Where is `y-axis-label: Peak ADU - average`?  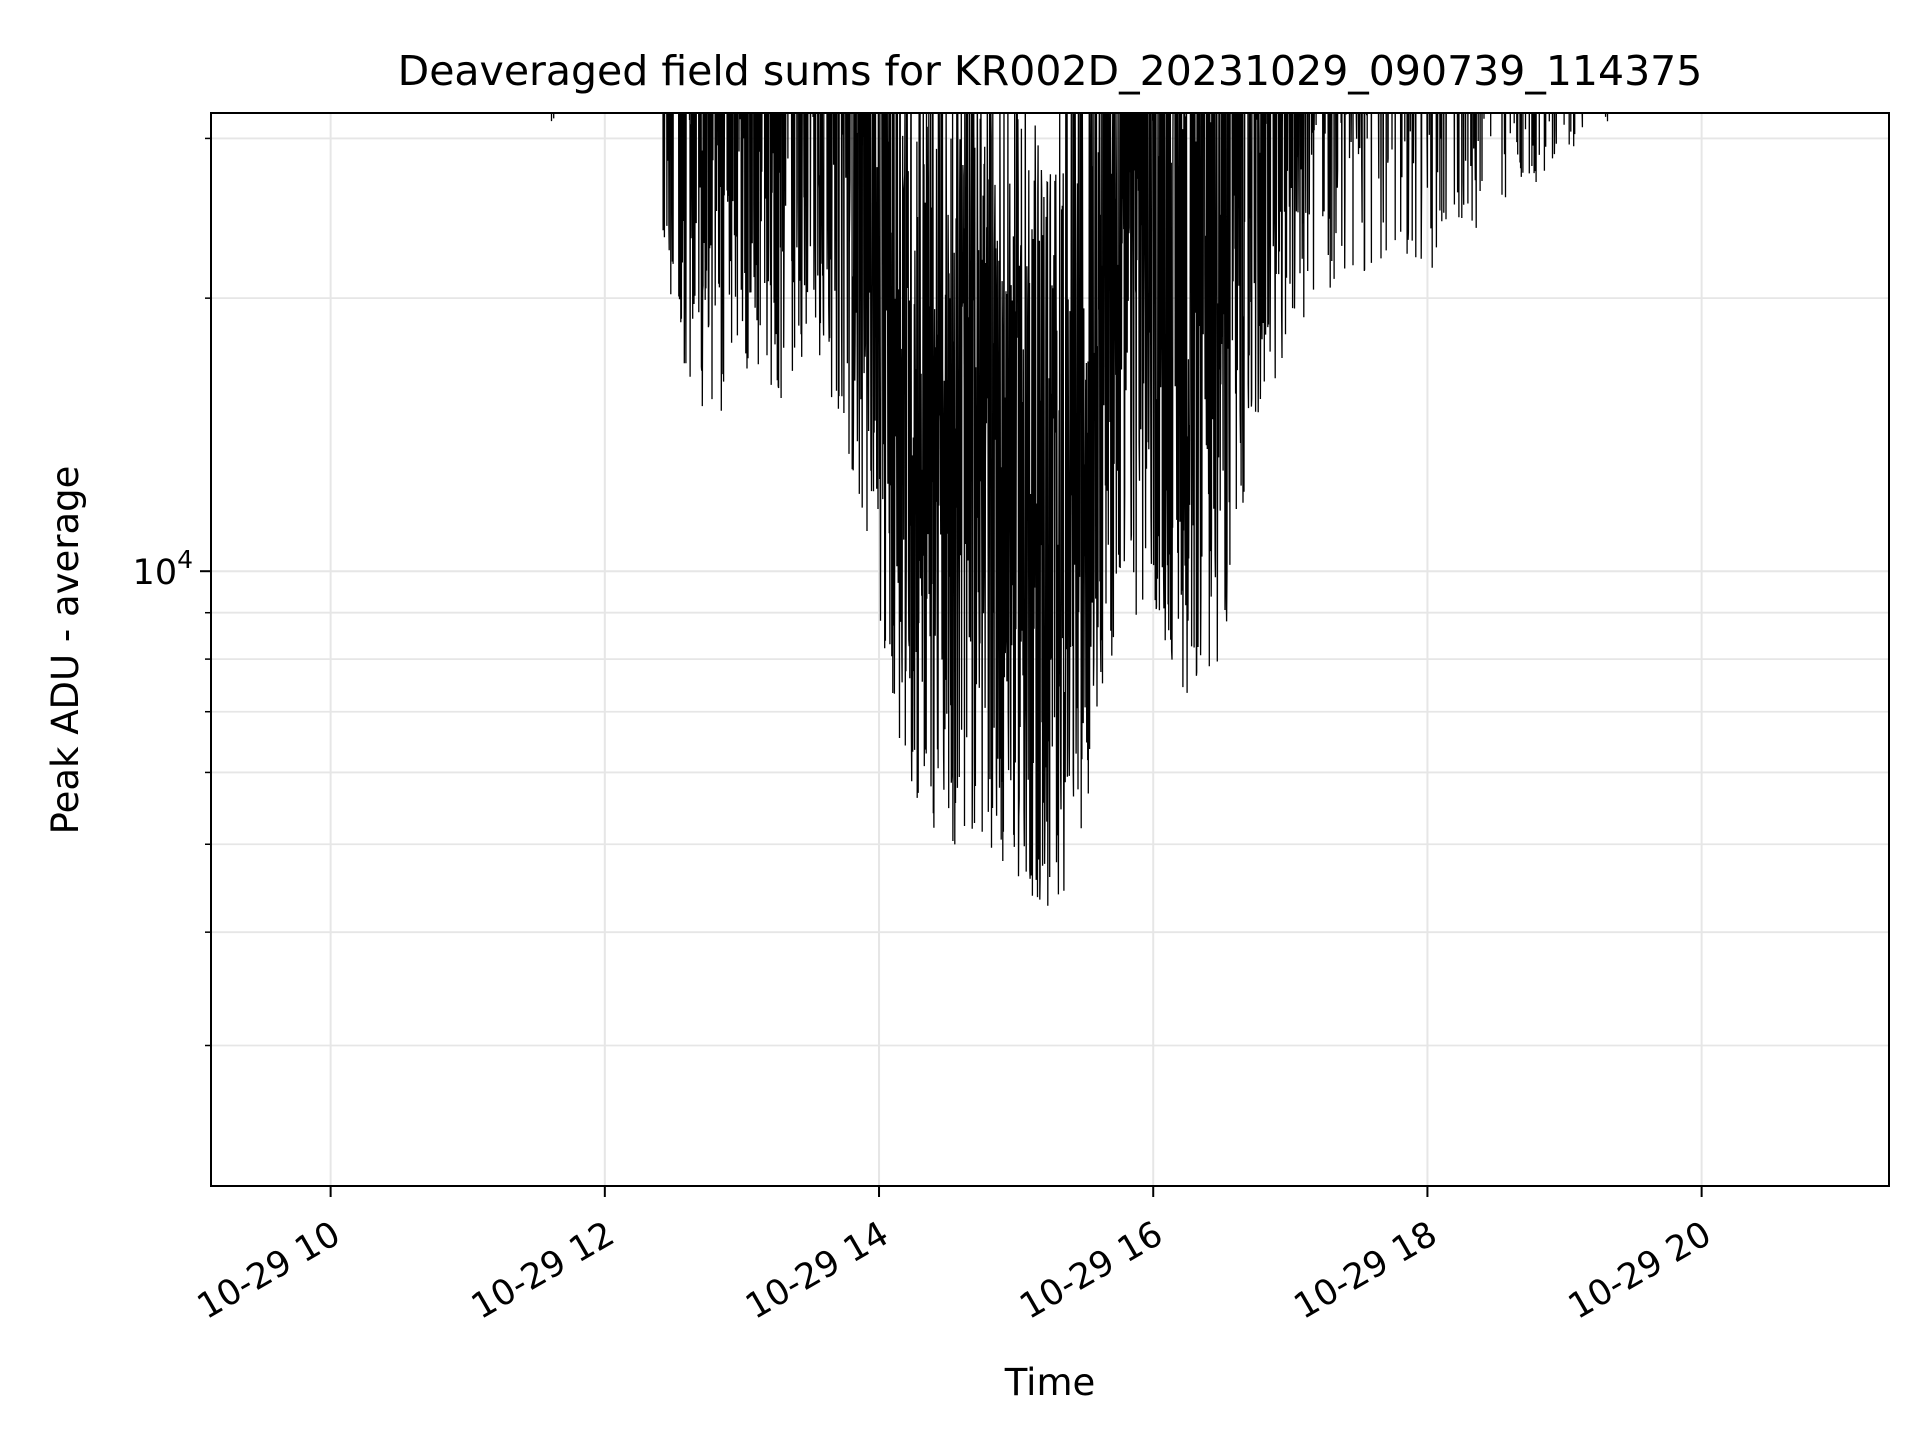 y-axis-label: Peak ADU - average is located at coordinates (65, 650).